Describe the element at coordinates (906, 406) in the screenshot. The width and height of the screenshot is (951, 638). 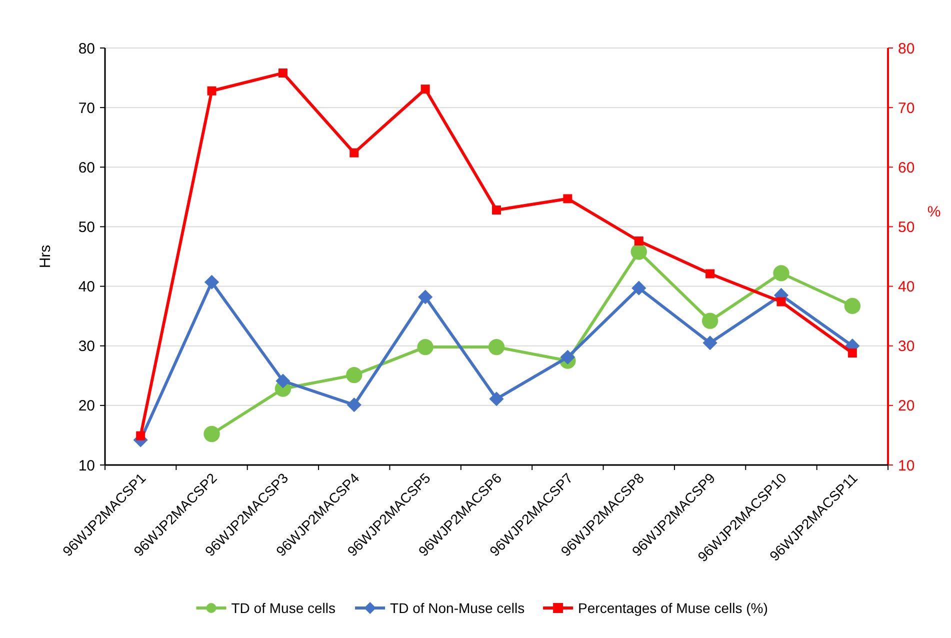
I see `y2-tick-label: 20` at that location.